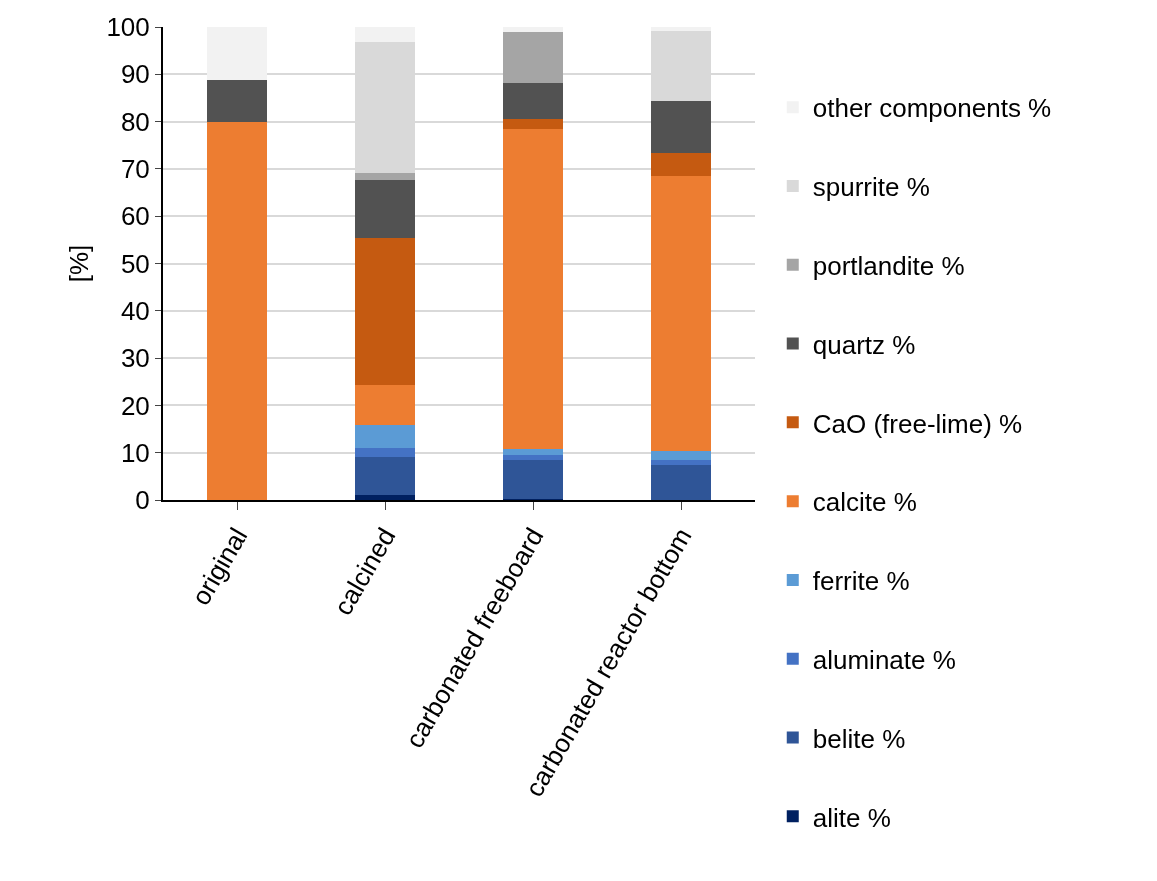  What do you see at coordinates (861, 581) in the screenshot?
I see `legend-label: ferrite %` at bounding box center [861, 581].